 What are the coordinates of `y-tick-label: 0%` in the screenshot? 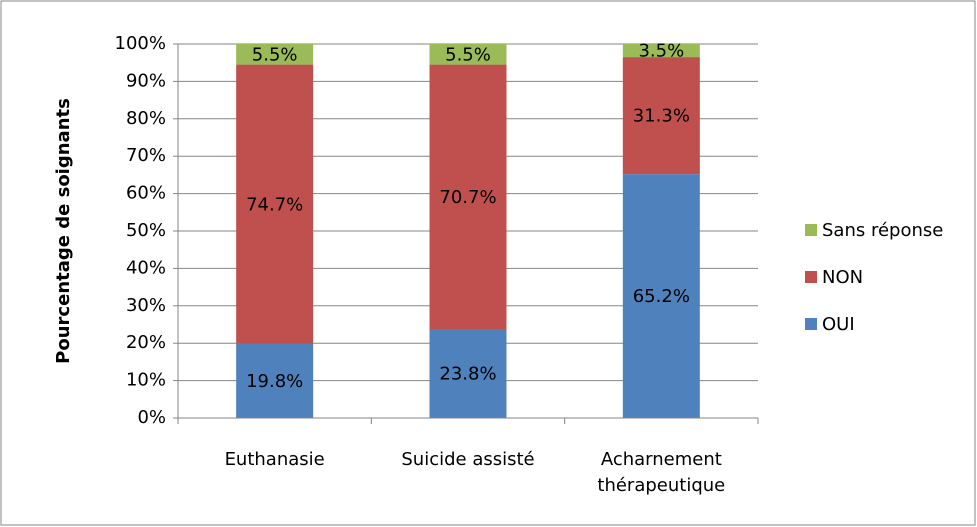 It's located at (151, 417).